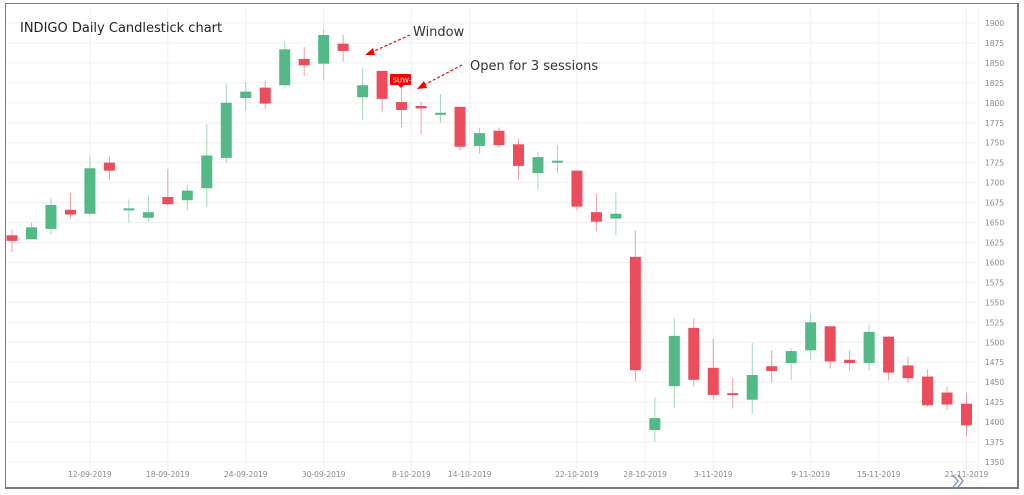  What do you see at coordinates (994, 203) in the screenshot?
I see `y-tick-label: 1675` at bounding box center [994, 203].